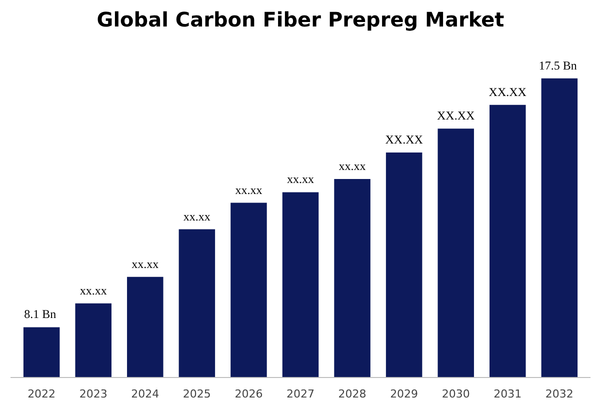  Describe the element at coordinates (42, 394) in the screenshot. I see `x-tick-label: 2022` at that location.